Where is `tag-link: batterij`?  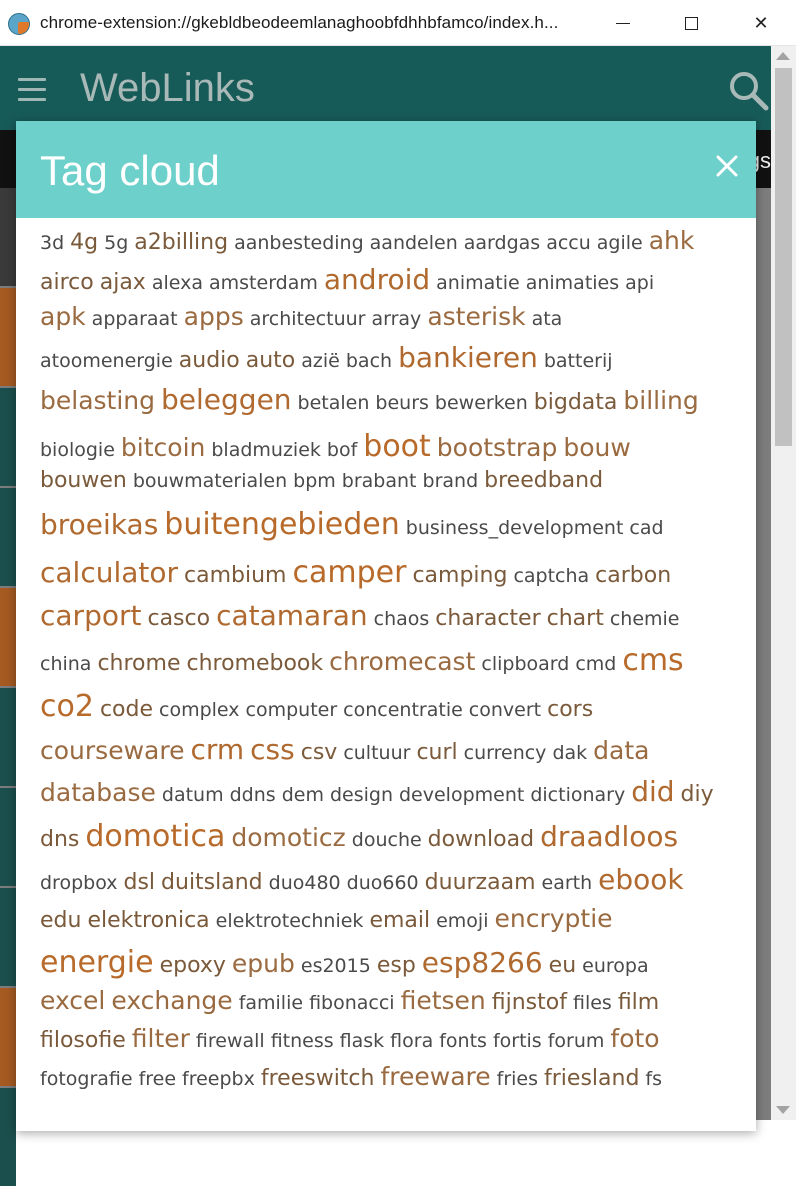 tag-link: batterij is located at coordinates (578, 361).